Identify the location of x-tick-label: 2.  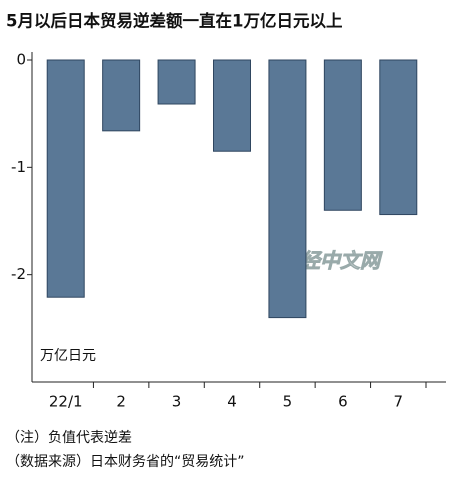
(121, 402).